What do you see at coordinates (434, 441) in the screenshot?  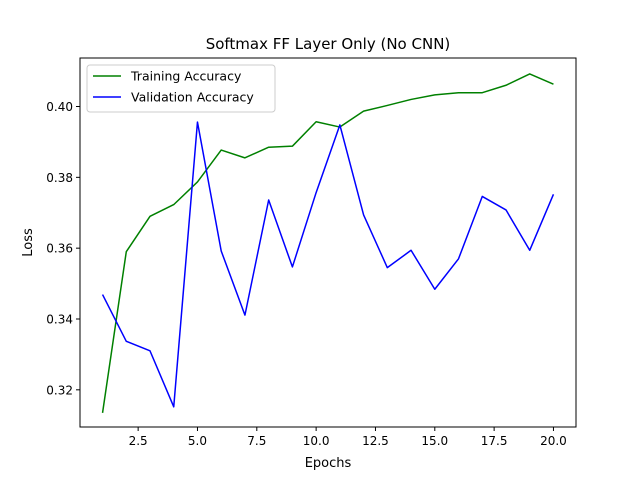 I see `x-tick-label: 15.0` at bounding box center [434, 441].